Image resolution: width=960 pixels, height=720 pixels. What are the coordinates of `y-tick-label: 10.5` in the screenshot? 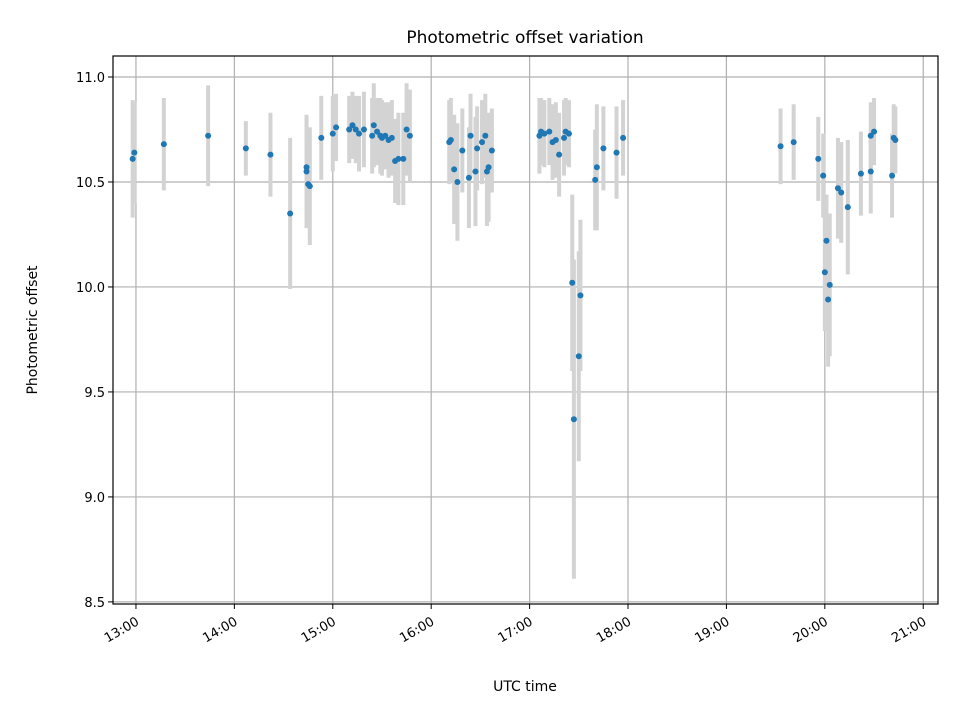 It's located at (90, 183).